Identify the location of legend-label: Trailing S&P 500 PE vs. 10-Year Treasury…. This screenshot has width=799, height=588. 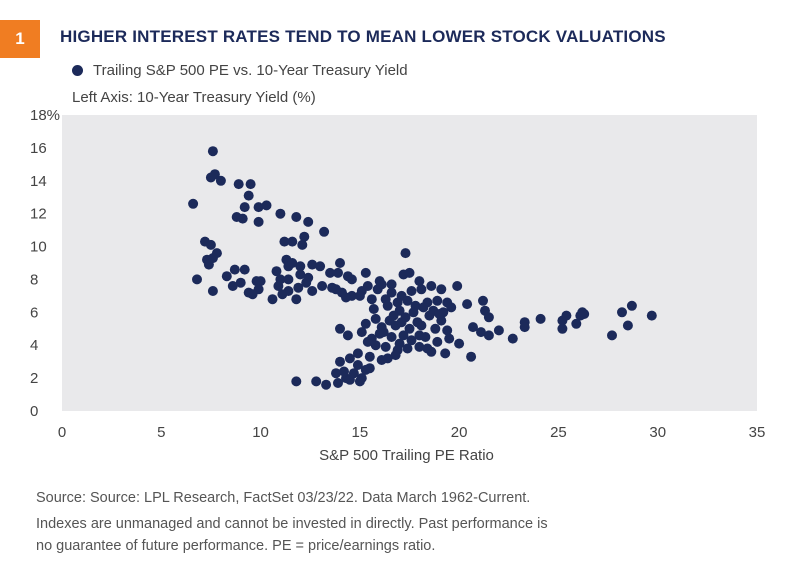
(250, 70).